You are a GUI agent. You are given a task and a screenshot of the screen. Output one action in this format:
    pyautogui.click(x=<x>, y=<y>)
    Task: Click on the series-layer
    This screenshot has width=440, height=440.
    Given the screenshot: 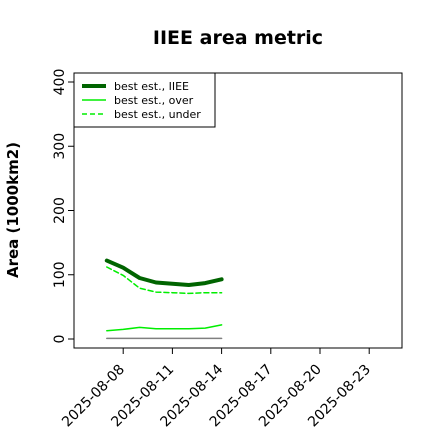 What is the action you would take?
    pyautogui.click(x=164, y=299)
    